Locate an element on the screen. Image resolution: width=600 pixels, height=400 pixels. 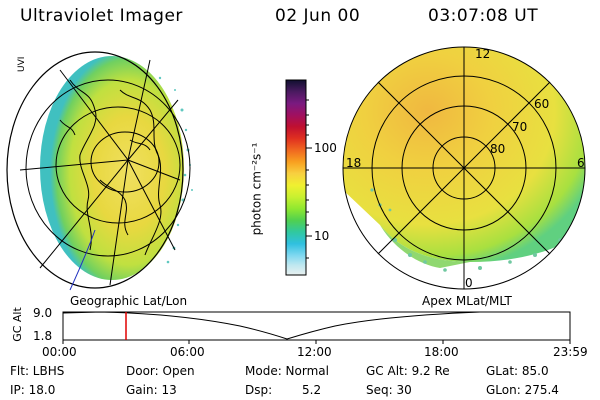
timeline-x-tick-2359: 23:59 is located at coordinates (570, 352).